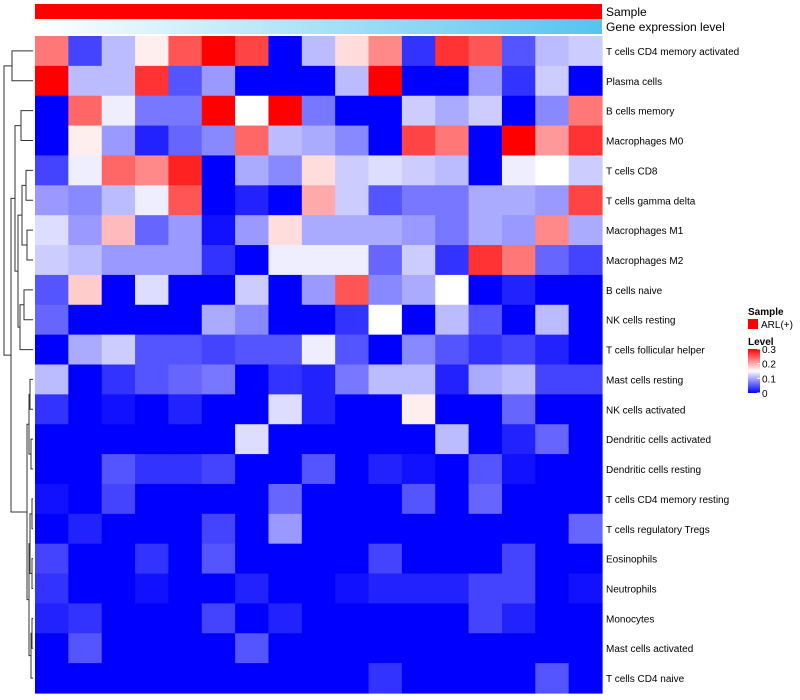 The height and width of the screenshot is (700, 800). What do you see at coordinates (640, 112) in the screenshot?
I see `row-label: B cells memory` at bounding box center [640, 112].